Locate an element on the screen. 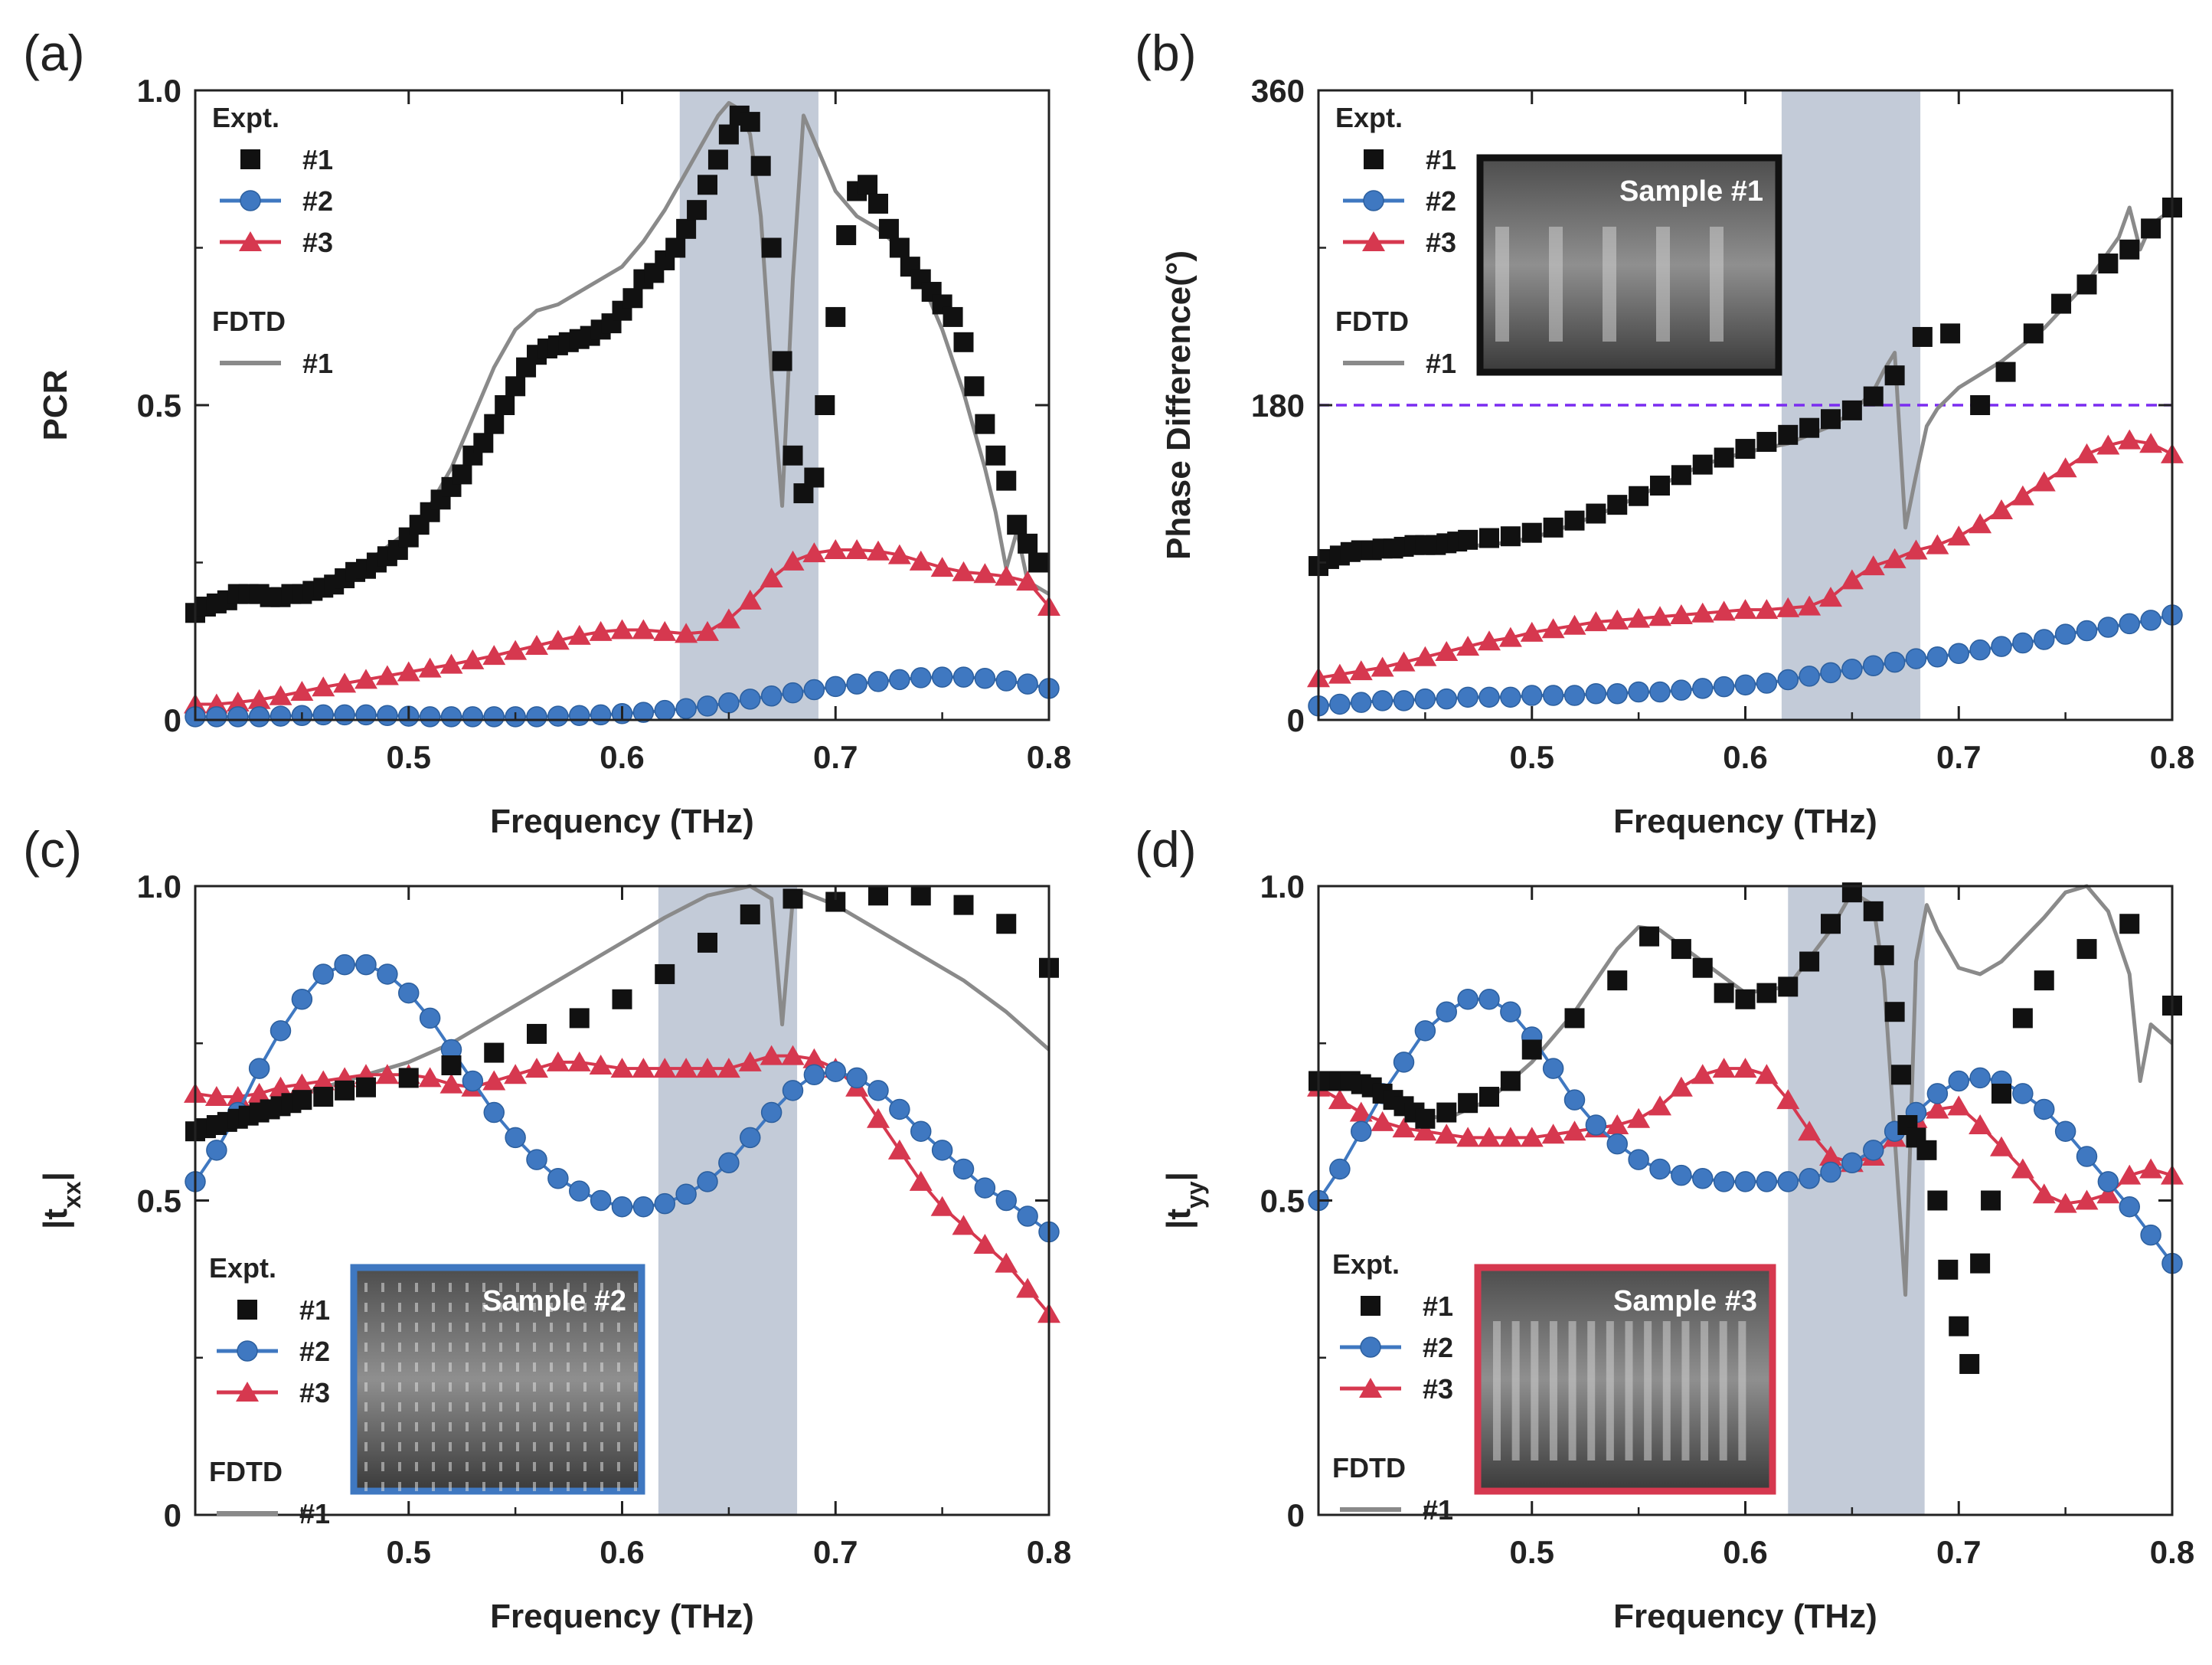 The image size is (2212, 1665). pillar is located at coordinates (1591, 1391).